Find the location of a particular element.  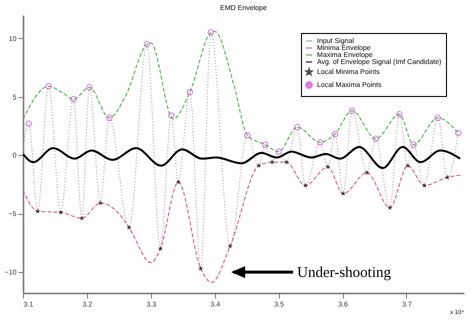

annotation: Under-shooting is located at coordinates (344, 273).